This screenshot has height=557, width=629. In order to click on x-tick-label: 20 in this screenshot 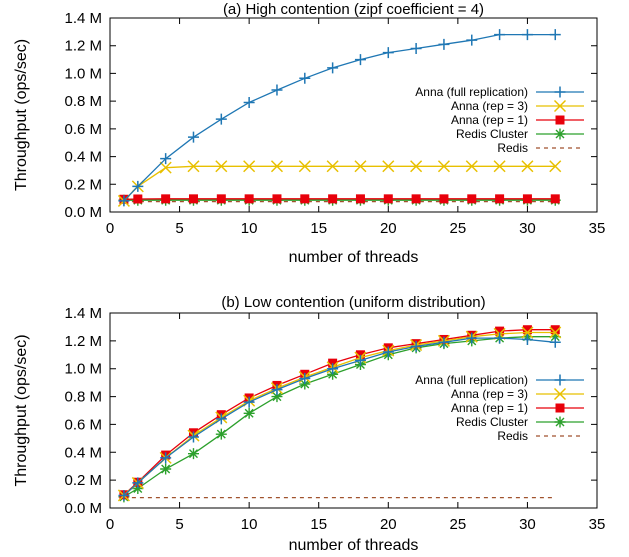, I will do `click(388, 524)`.